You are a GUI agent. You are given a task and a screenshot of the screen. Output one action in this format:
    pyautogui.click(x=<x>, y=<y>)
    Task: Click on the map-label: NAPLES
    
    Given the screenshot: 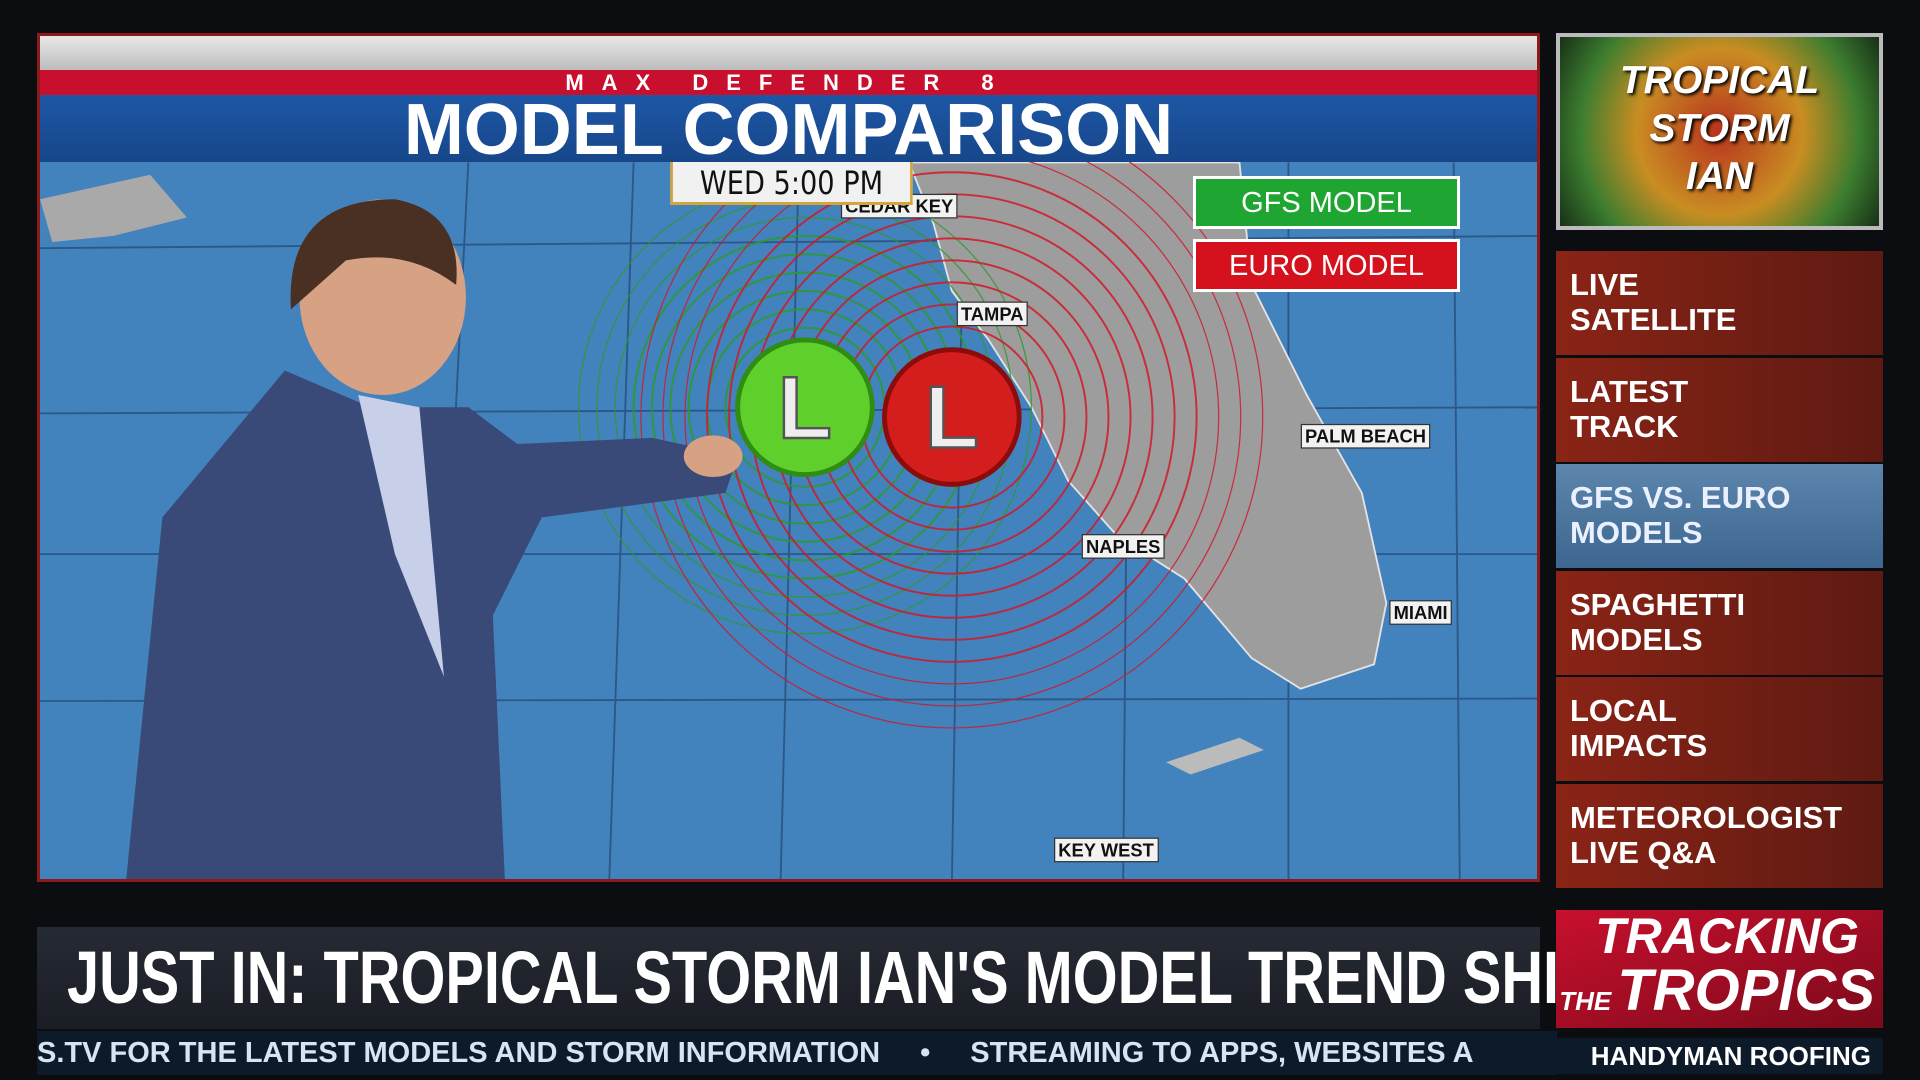 What is the action you would take?
    pyautogui.click(x=1123, y=546)
    